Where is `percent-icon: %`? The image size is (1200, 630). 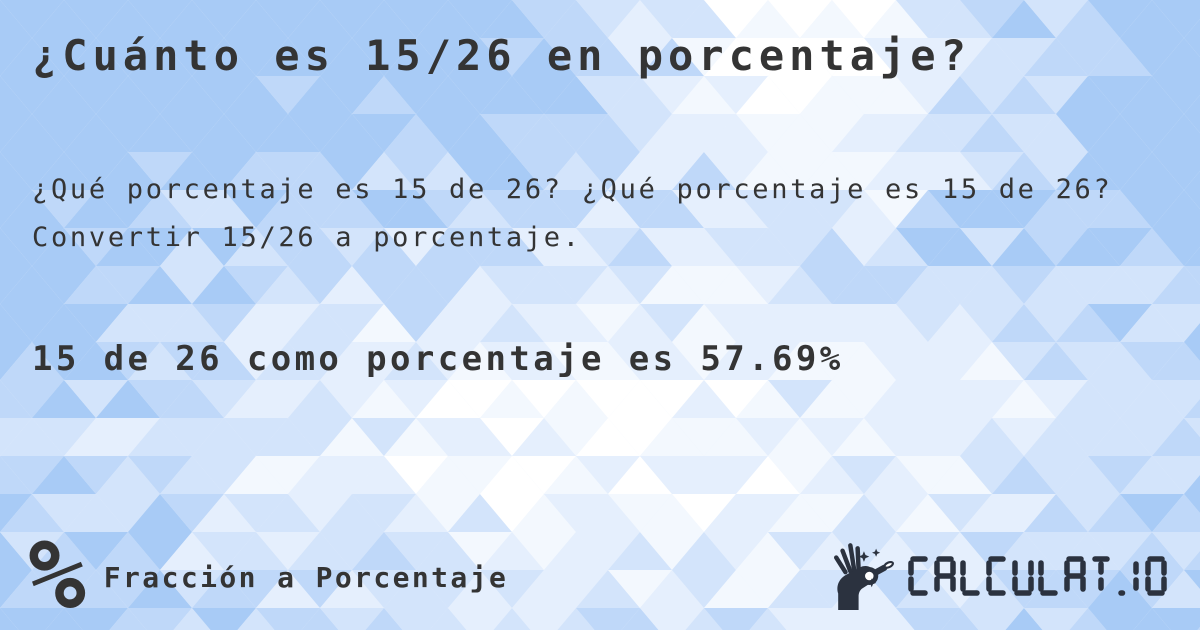
percent-icon: % is located at coordinates (57, 574).